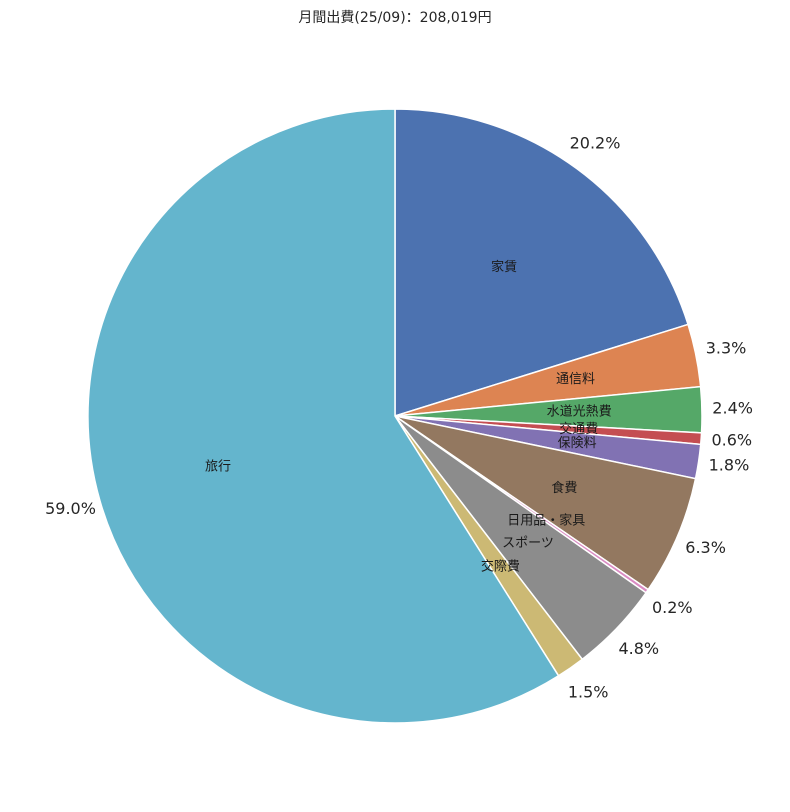 The height and width of the screenshot is (812, 790). I want to click on chart-title: 月間出費(25/09)：208,019円, so click(394, 18).